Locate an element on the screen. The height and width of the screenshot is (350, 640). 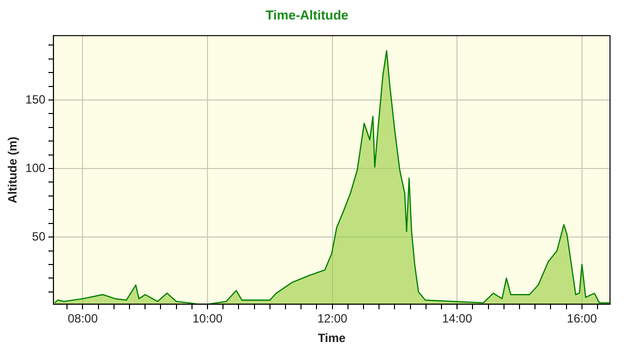
x-axis-title: Time is located at coordinates (332, 338).